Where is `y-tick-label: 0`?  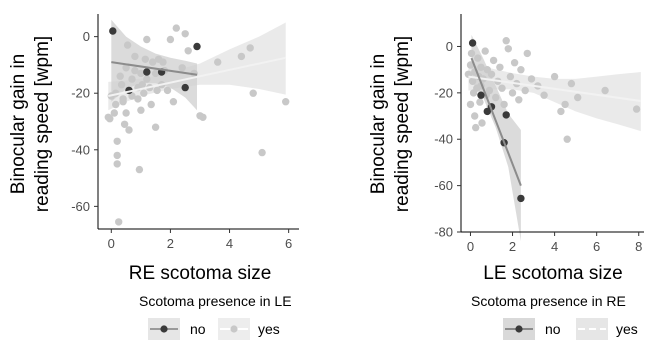
y-tick-label: 0 is located at coordinates (449, 46).